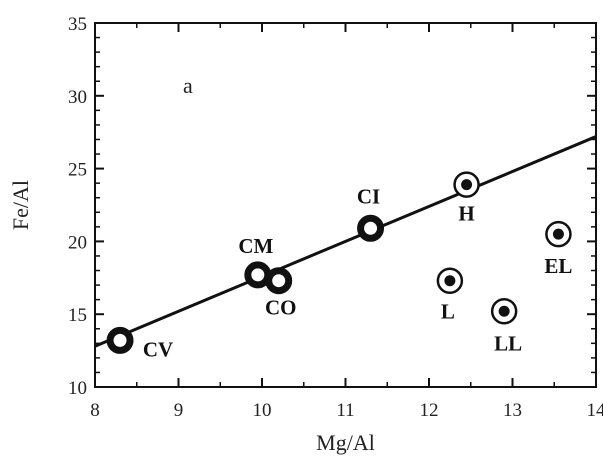 The width and height of the screenshot is (603, 461). Describe the element at coordinates (279, 281) in the screenshot. I see `point-marker-co` at that location.